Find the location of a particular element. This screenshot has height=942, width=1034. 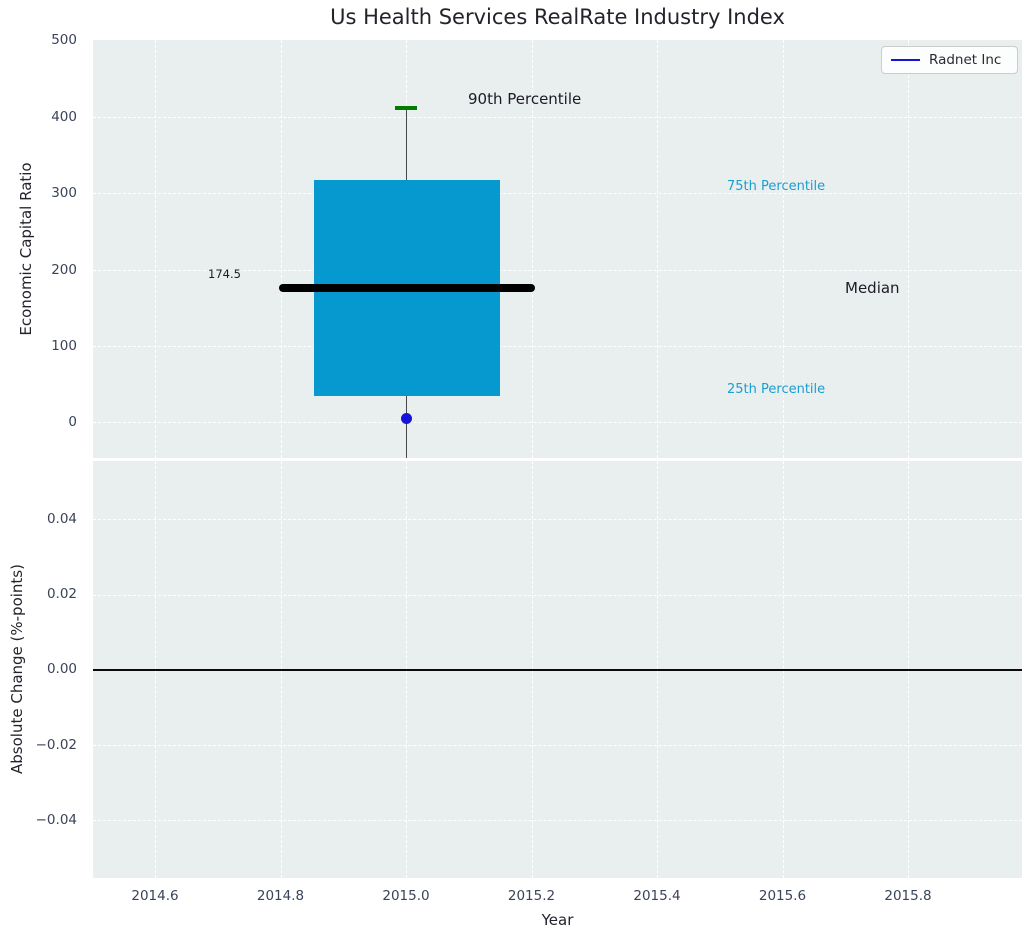

ytick-0.04: 0.04 is located at coordinates (61, 519).